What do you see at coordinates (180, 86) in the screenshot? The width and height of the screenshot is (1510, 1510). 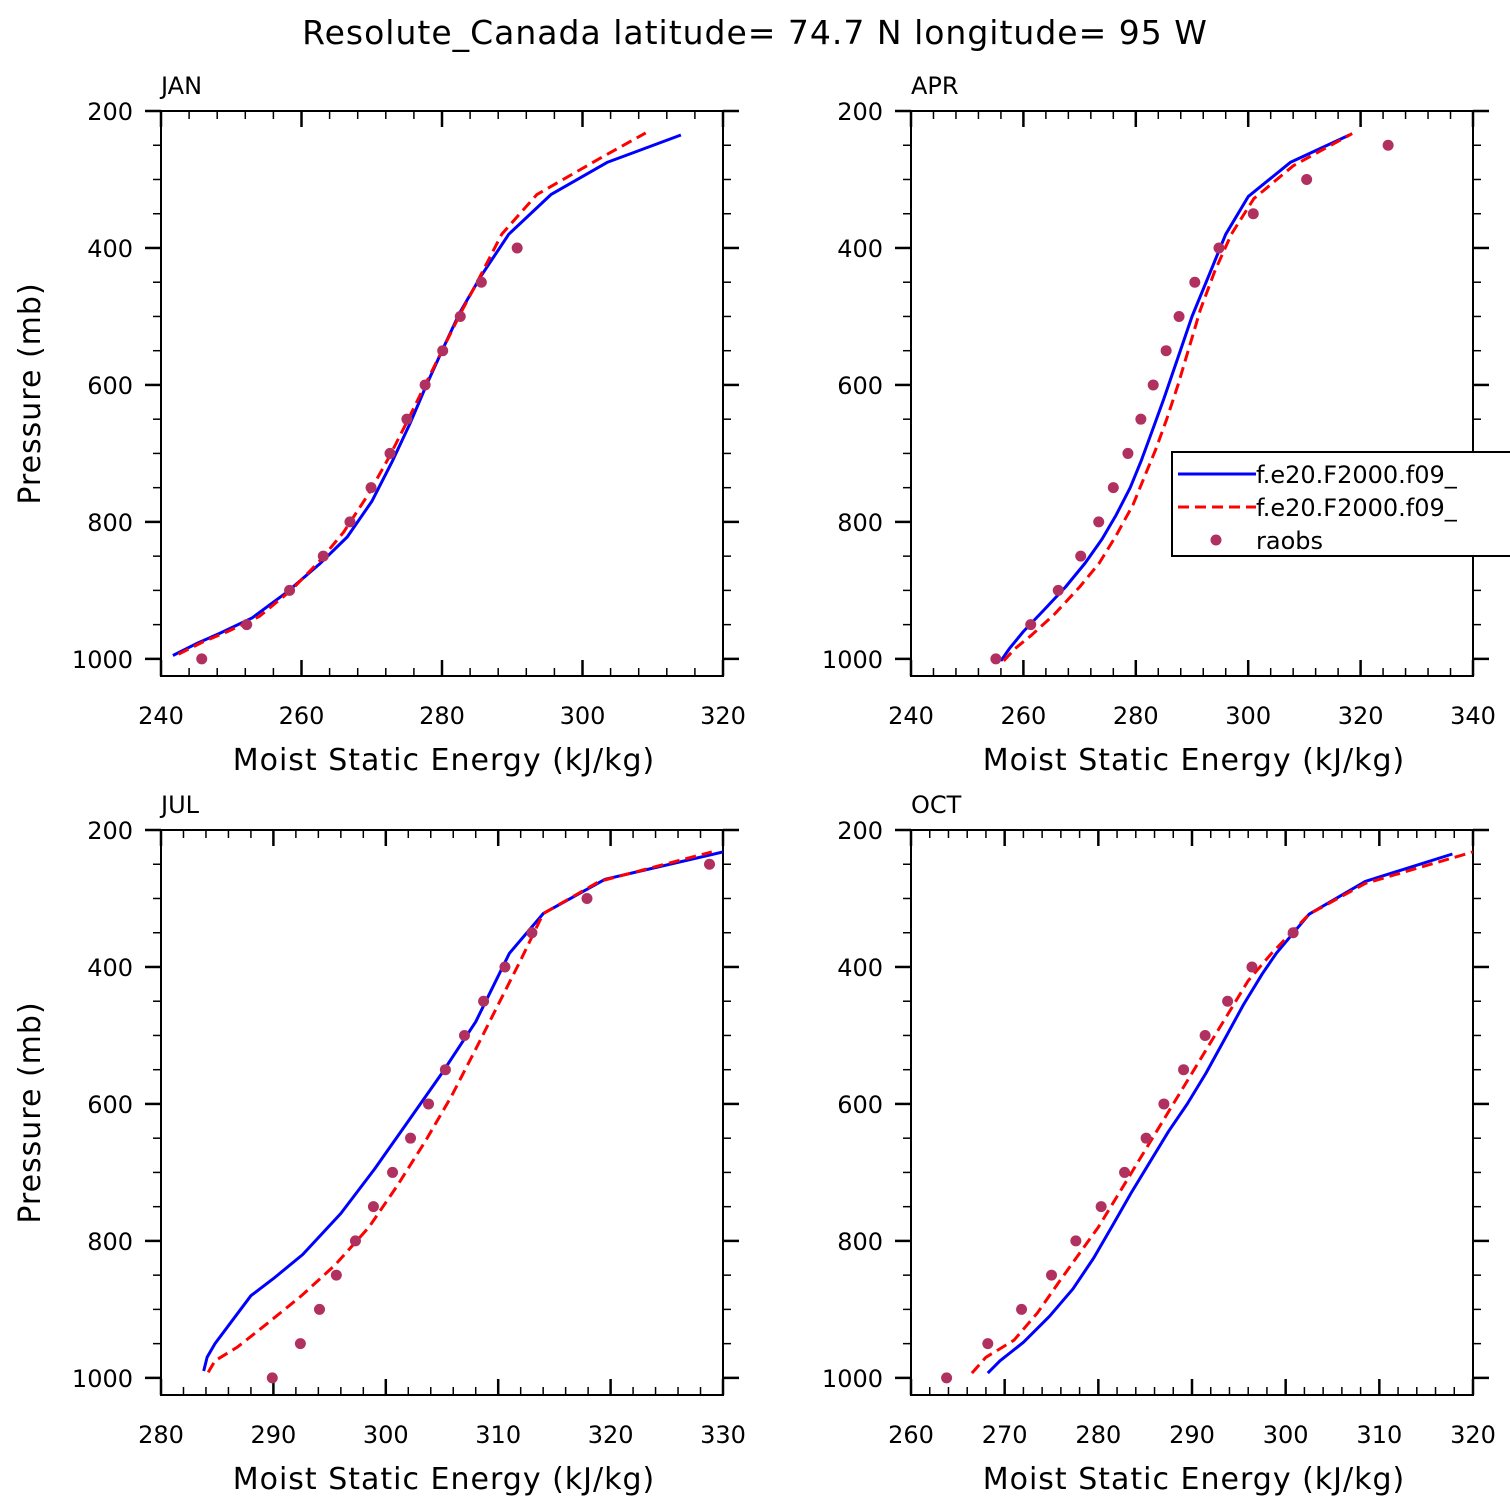 I see `panel-title: JAN` at bounding box center [180, 86].